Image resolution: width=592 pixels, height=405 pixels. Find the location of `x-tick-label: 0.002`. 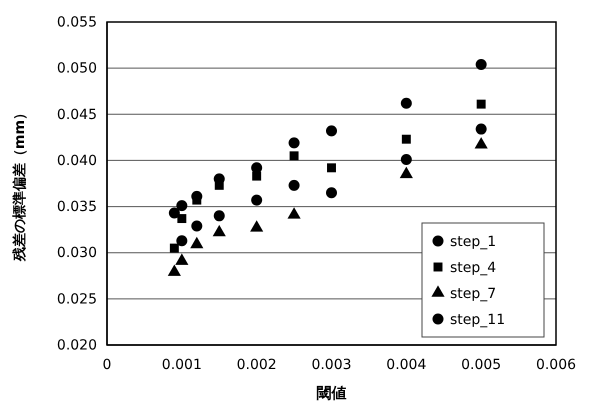

x-tick-label: 0.002 is located at coordinates (256, 364).